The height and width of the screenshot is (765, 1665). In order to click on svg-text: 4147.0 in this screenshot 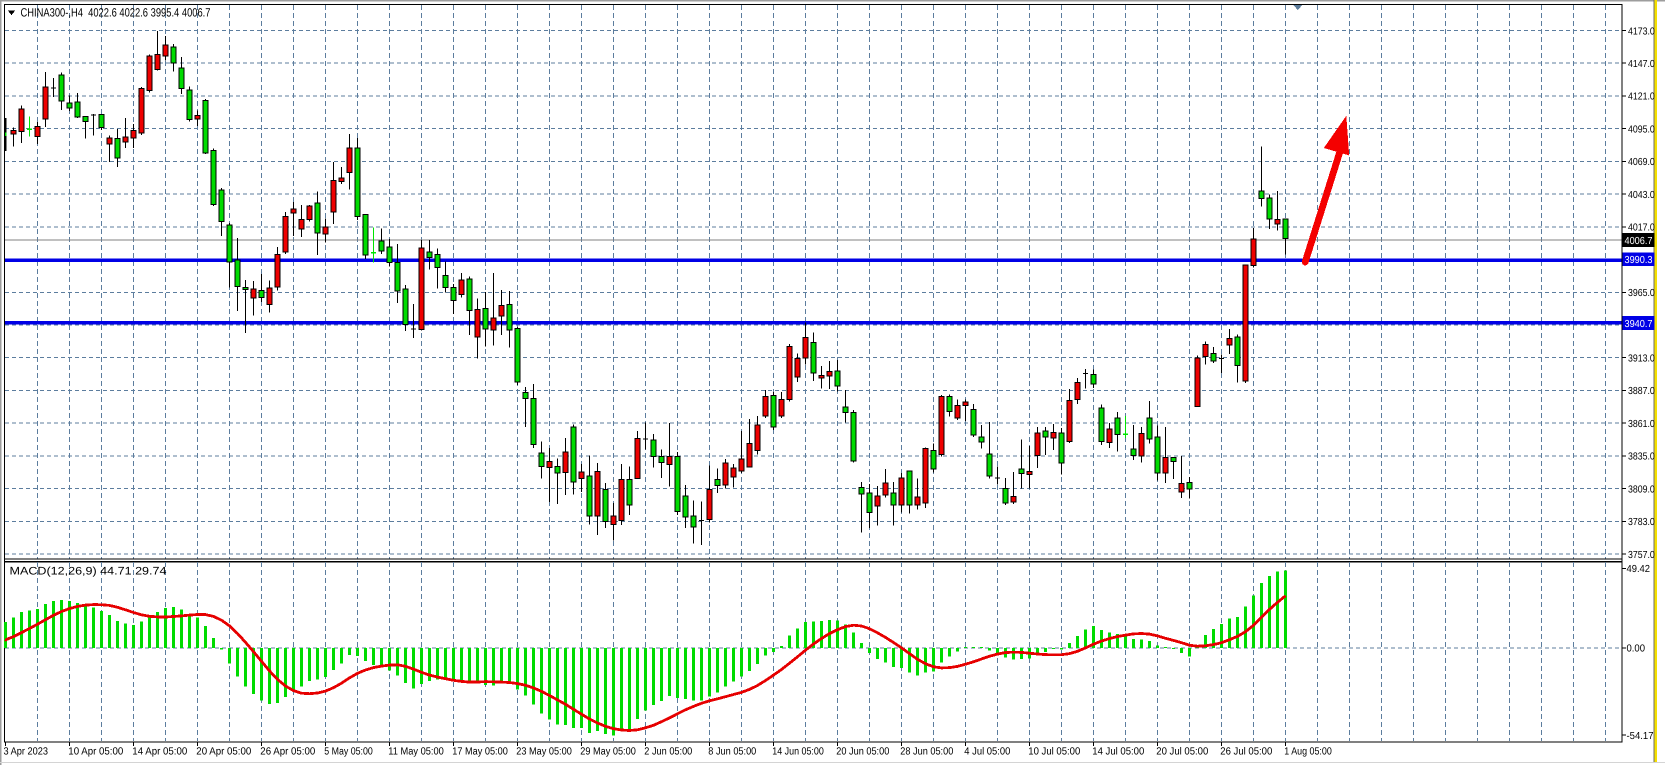, I will do `click(1641, 64)`.